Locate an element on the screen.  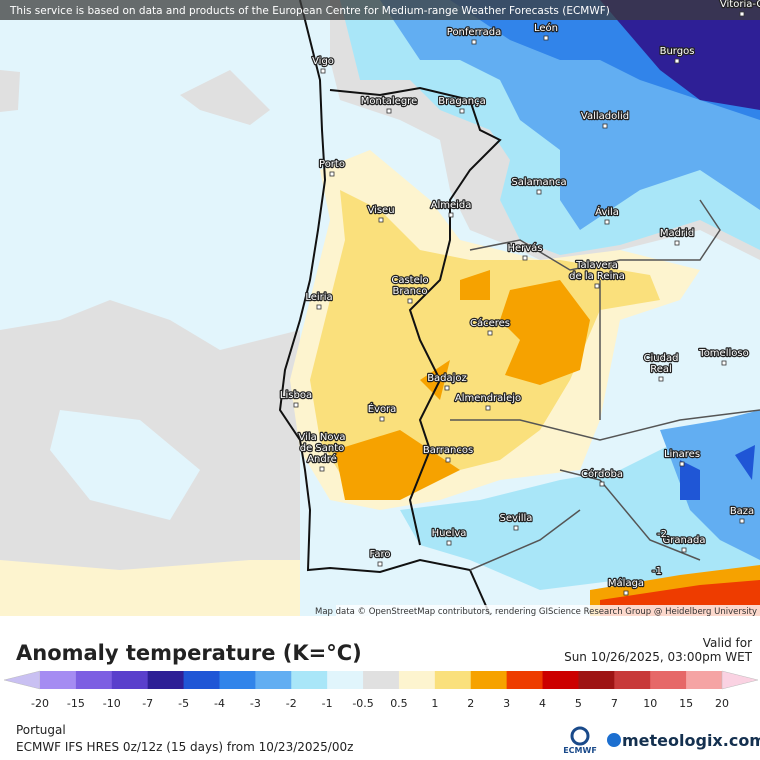
attribution-background is located at coordinates (548, 610).